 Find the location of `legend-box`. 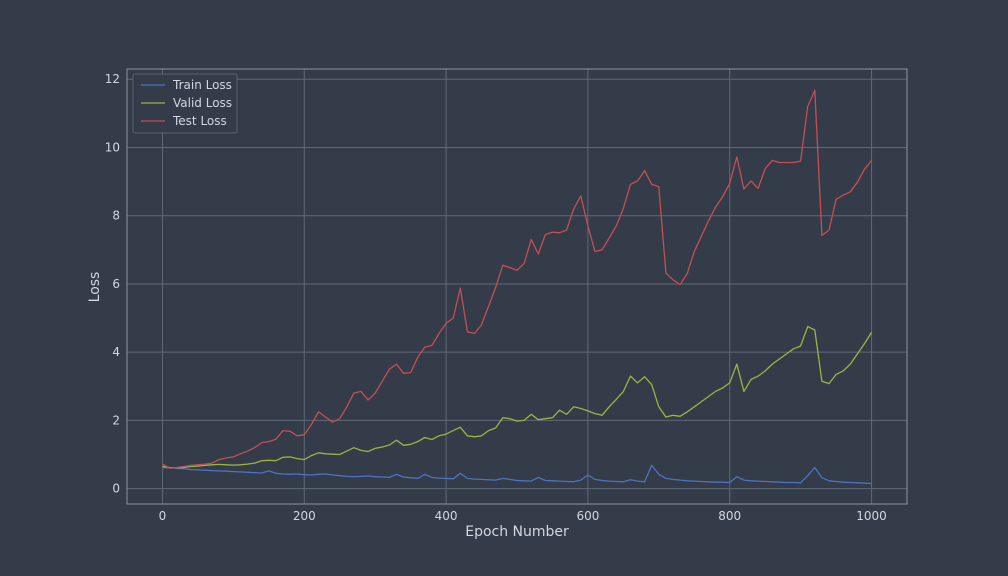

legend-box is located at coordinates (185, 103).